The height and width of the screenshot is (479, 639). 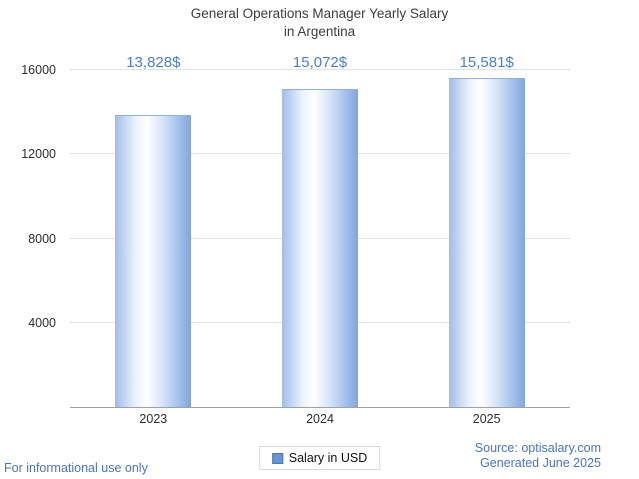 What do you see at coordinates (320, 69) in the screenshot?
I see `gridline` at bounding box center [320, 69].